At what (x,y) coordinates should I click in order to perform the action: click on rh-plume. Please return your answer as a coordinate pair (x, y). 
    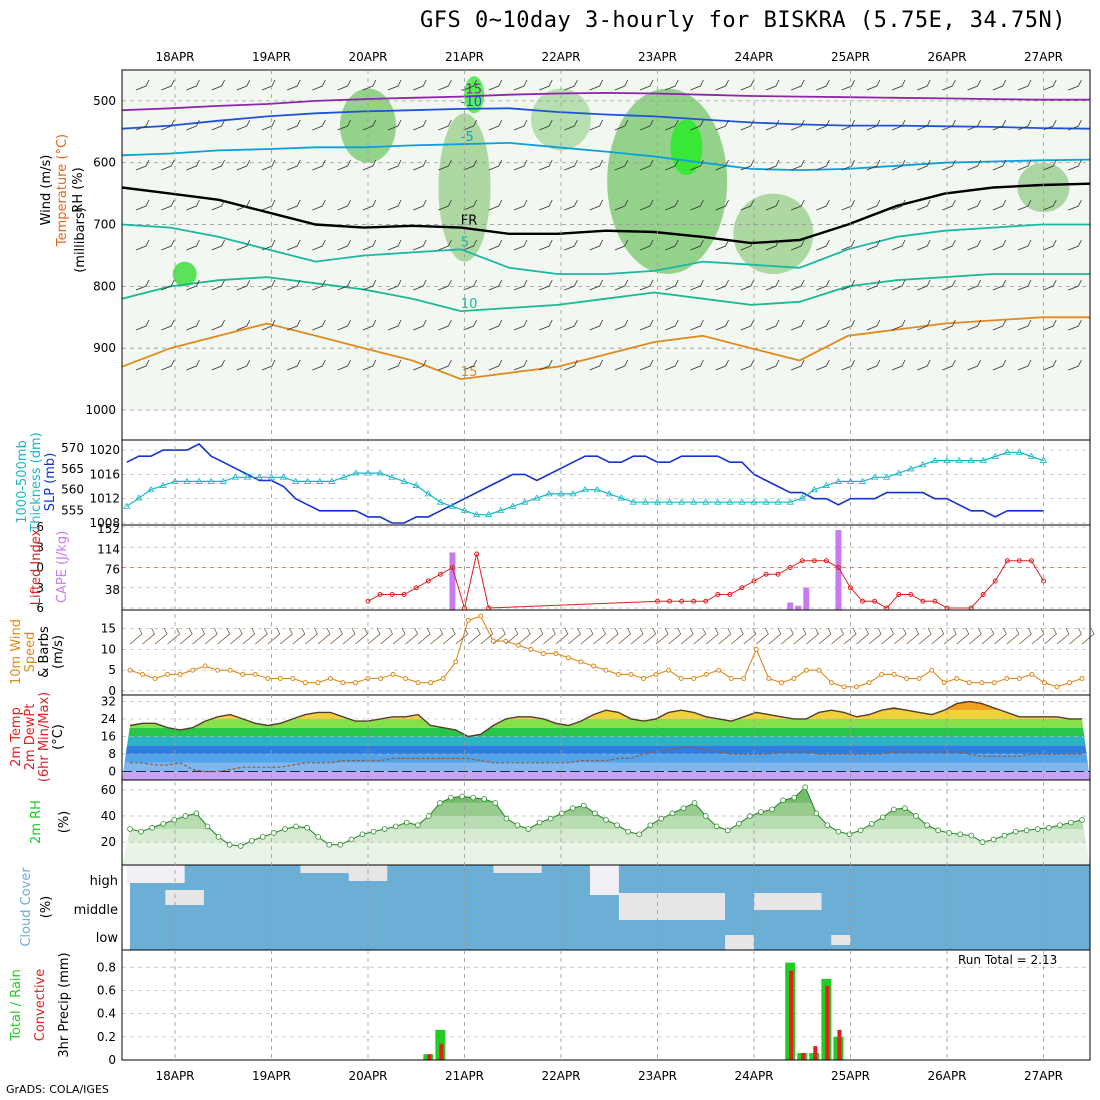
    Looking at the image, I should click on (773, 233).